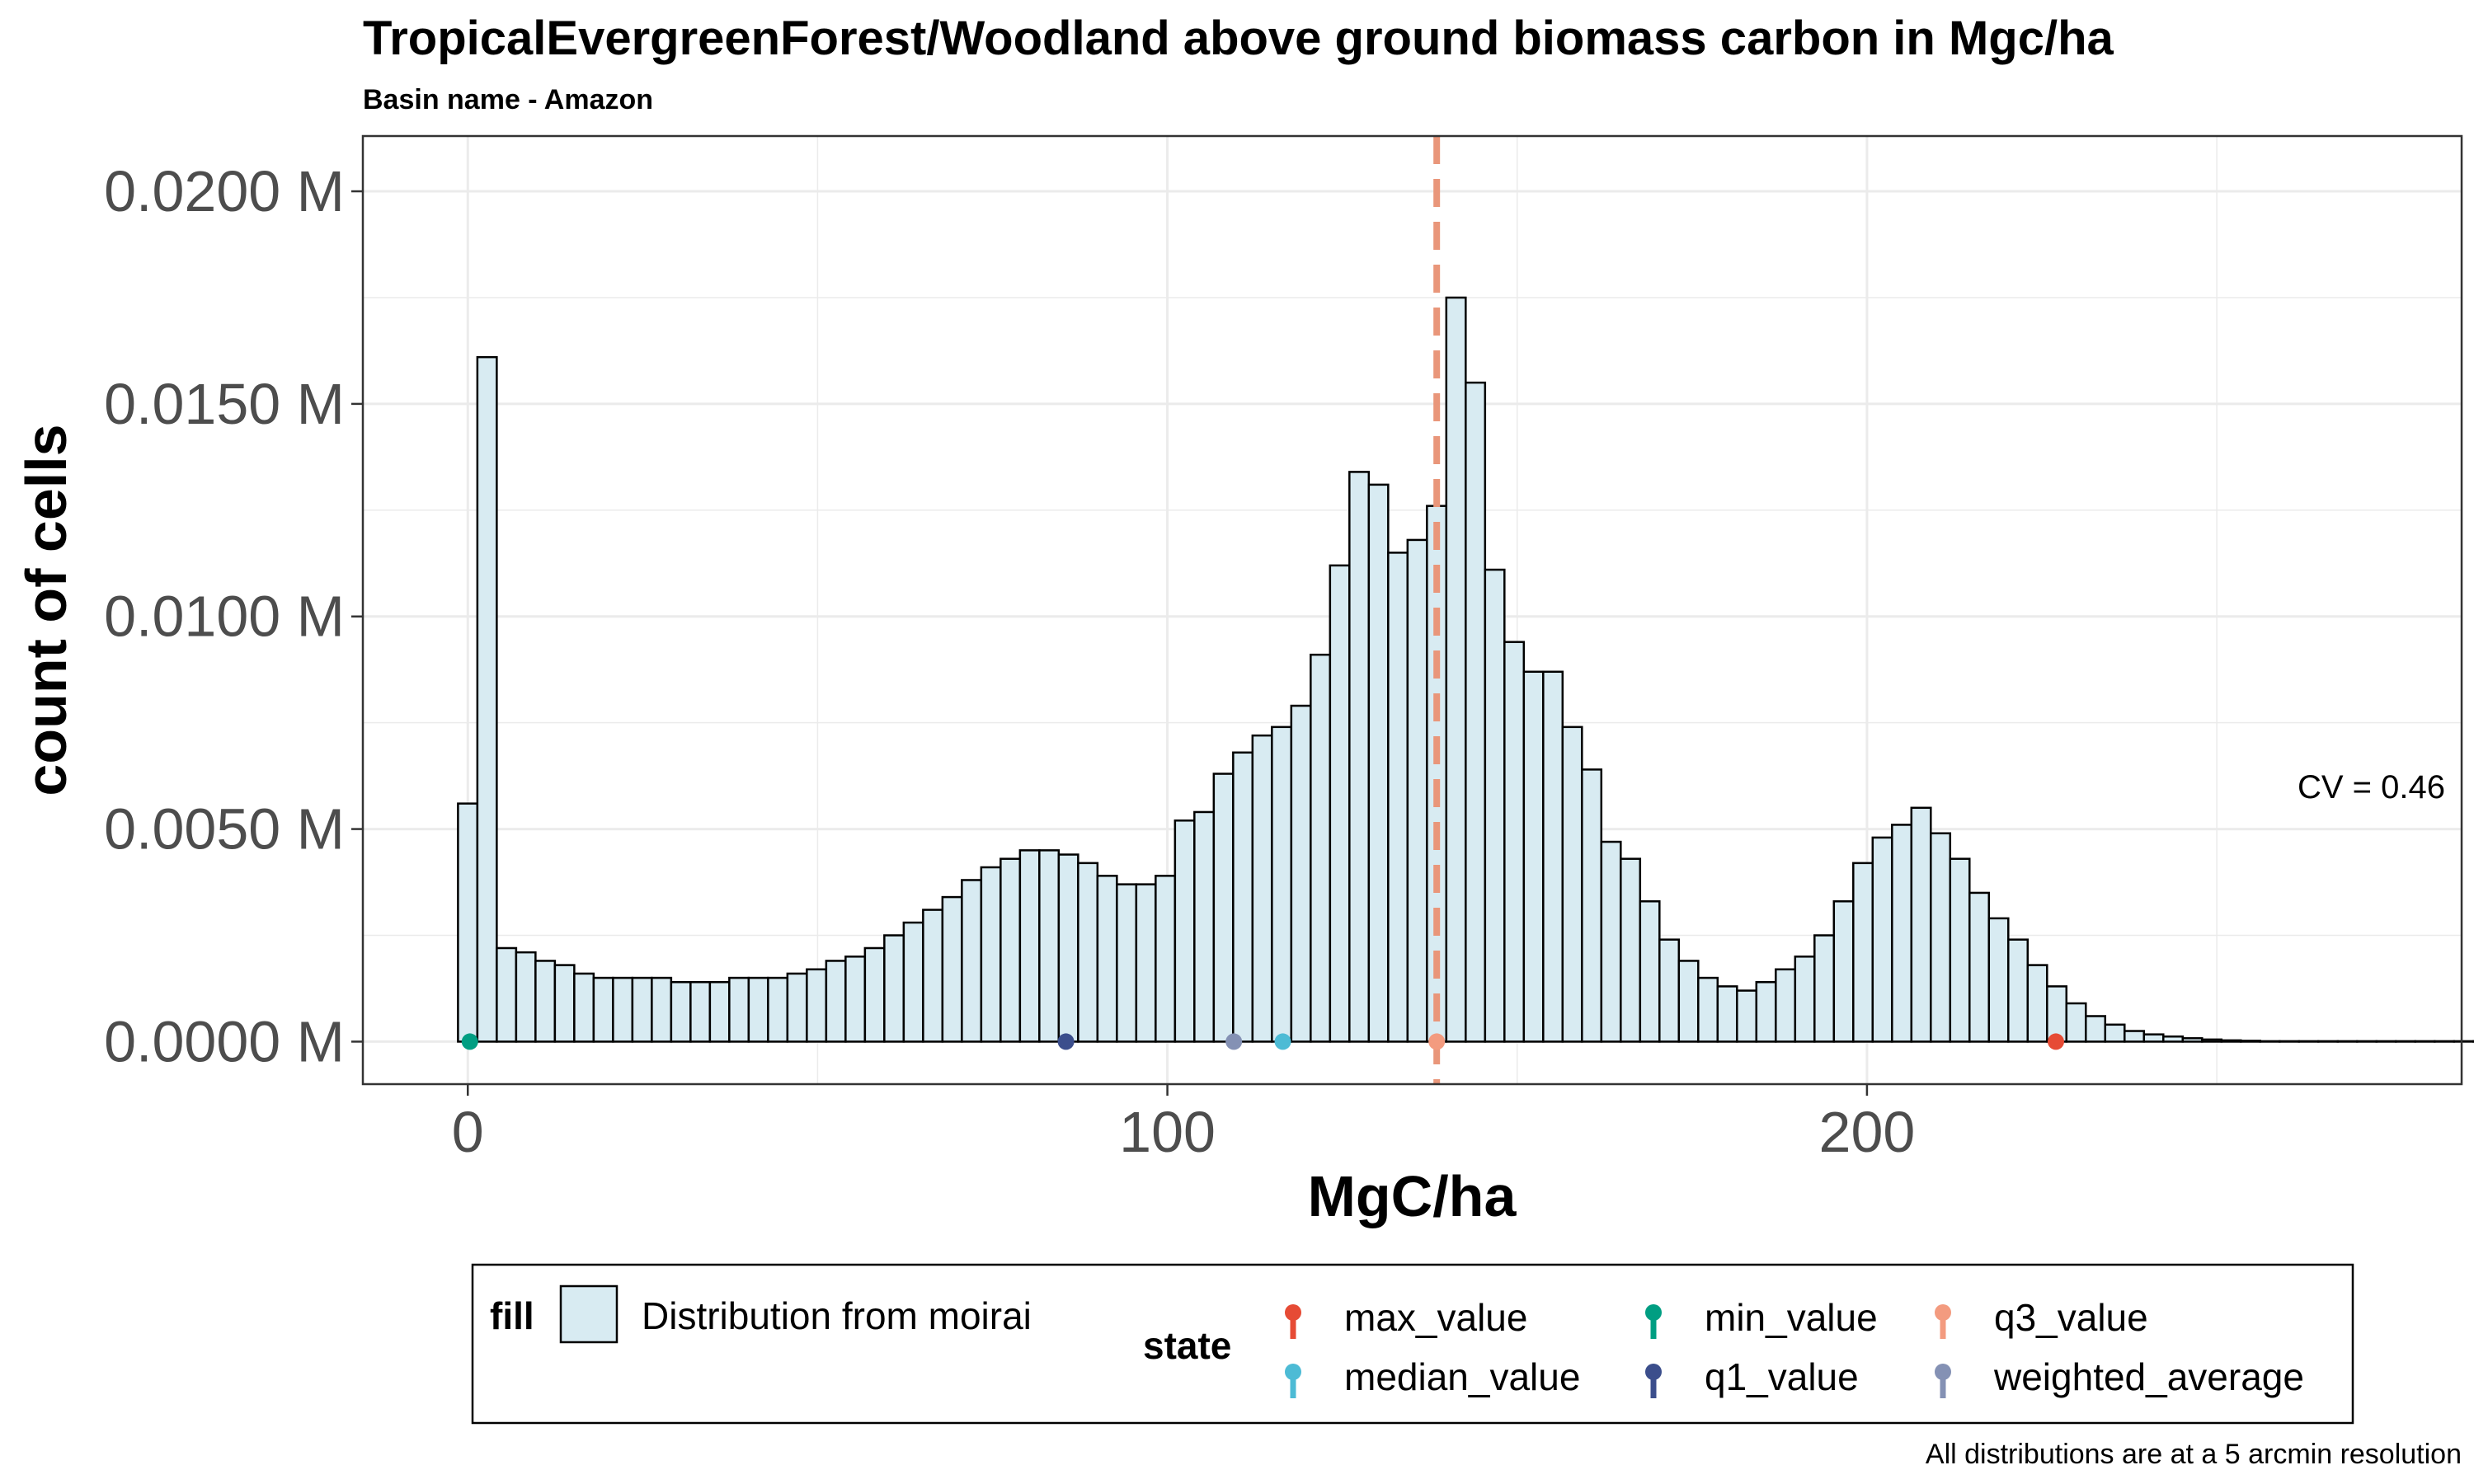 The image size is (2474, 1484). What do you see at coordinates (1462, 1376) in the screenshot?
I see `legend-item-label: median_value` at bounding box center [1462, 1376].